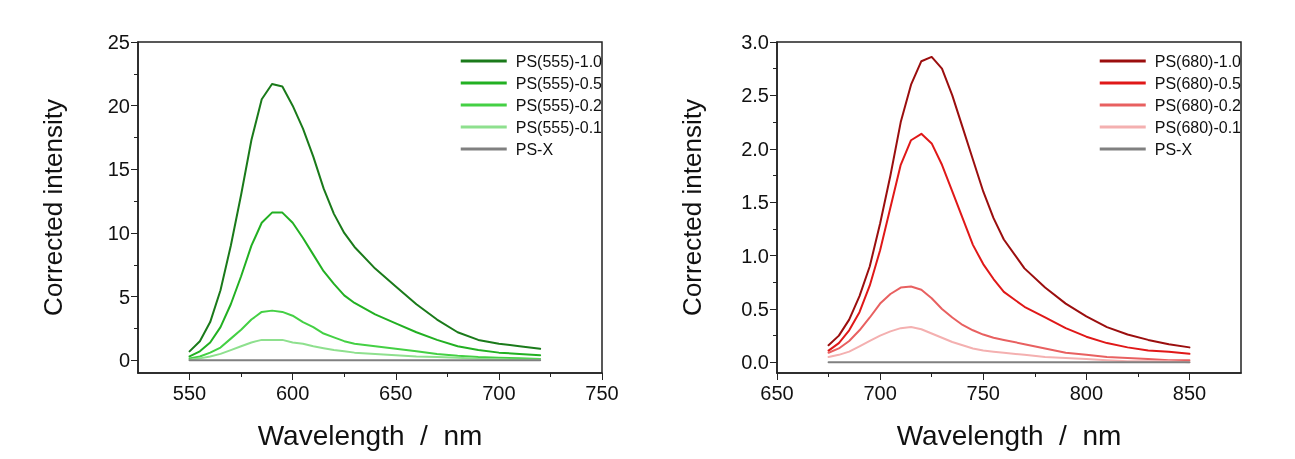 The height and width of the screenshot is (459, 1295). Describe the element at coordinates (755, 202) in the screenshot. I see `y-tick-label: 1.5` at that location.